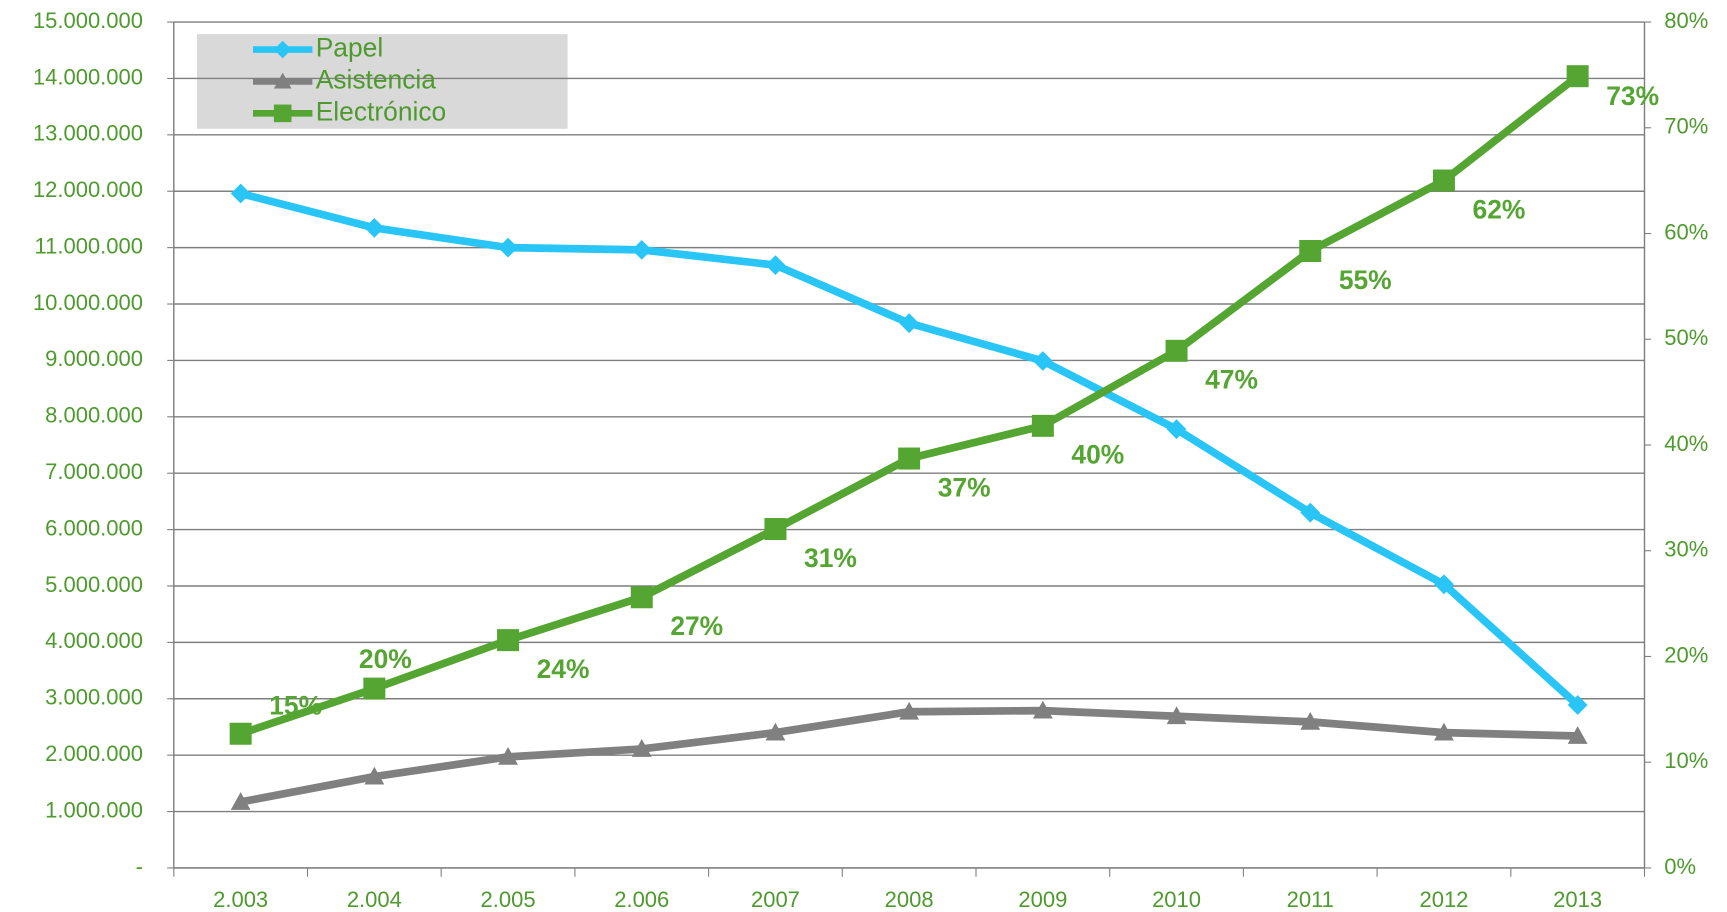 This screenshot has height=912, width=1727. I want to click on data-annotation: 62%, so click(1499, 209).